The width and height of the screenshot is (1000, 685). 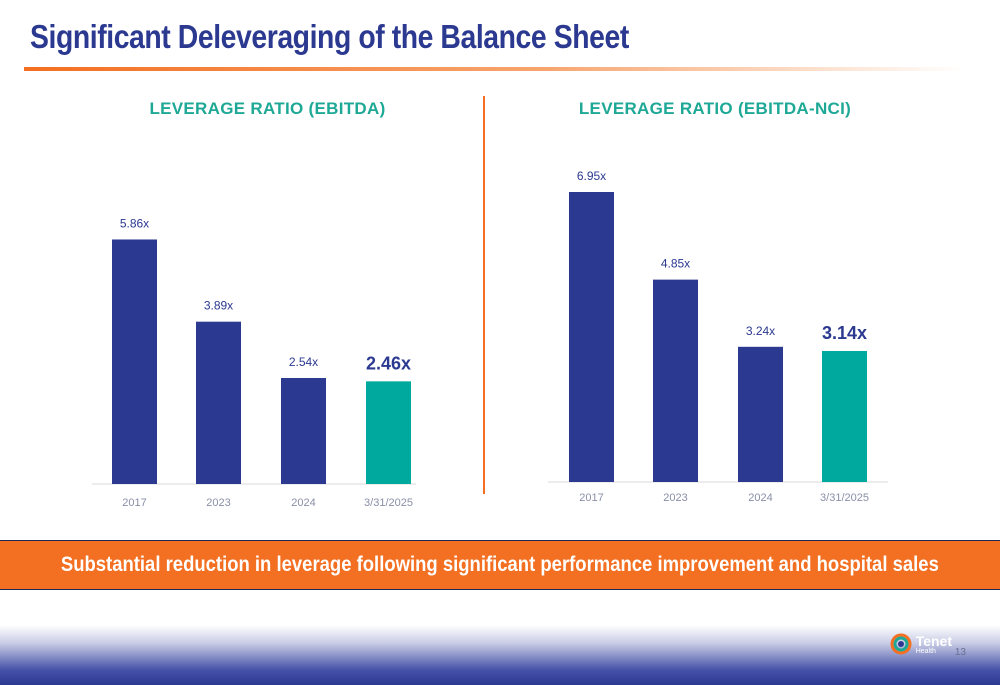 I want to click on tenet-logo: Tenet Health, so click(x=920, y=644).